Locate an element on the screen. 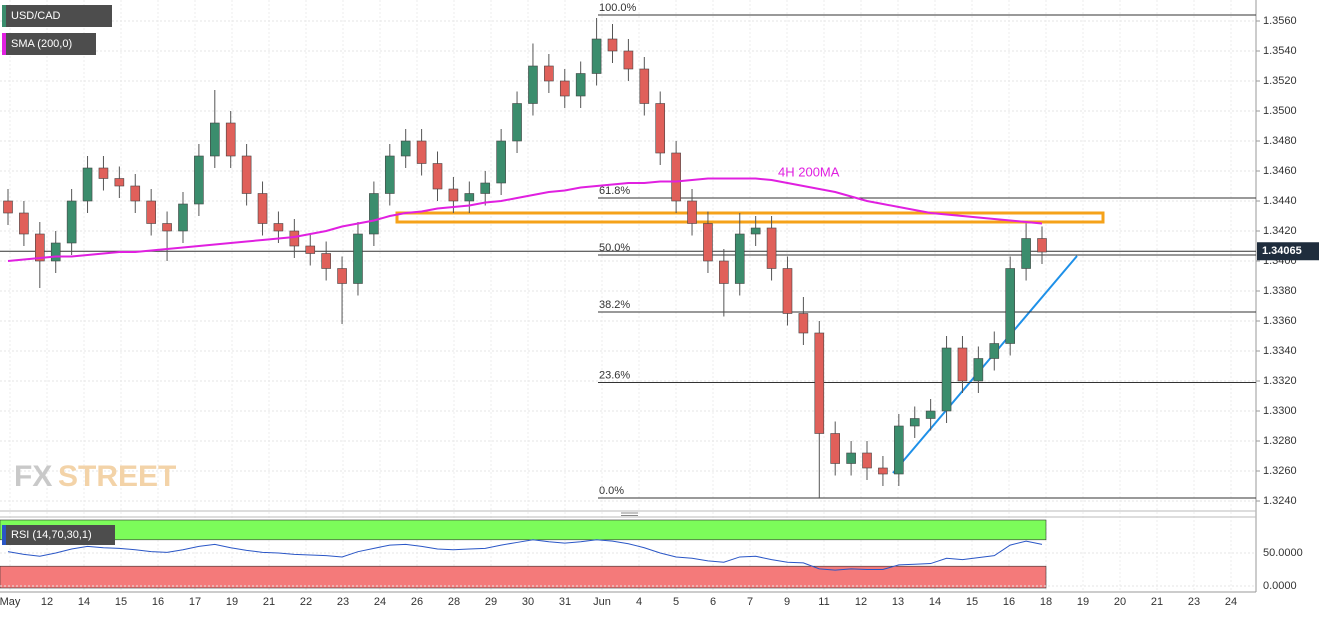 The image size is (1331, 620). fib-label: 100.0% is located at coordinates (618, 8).